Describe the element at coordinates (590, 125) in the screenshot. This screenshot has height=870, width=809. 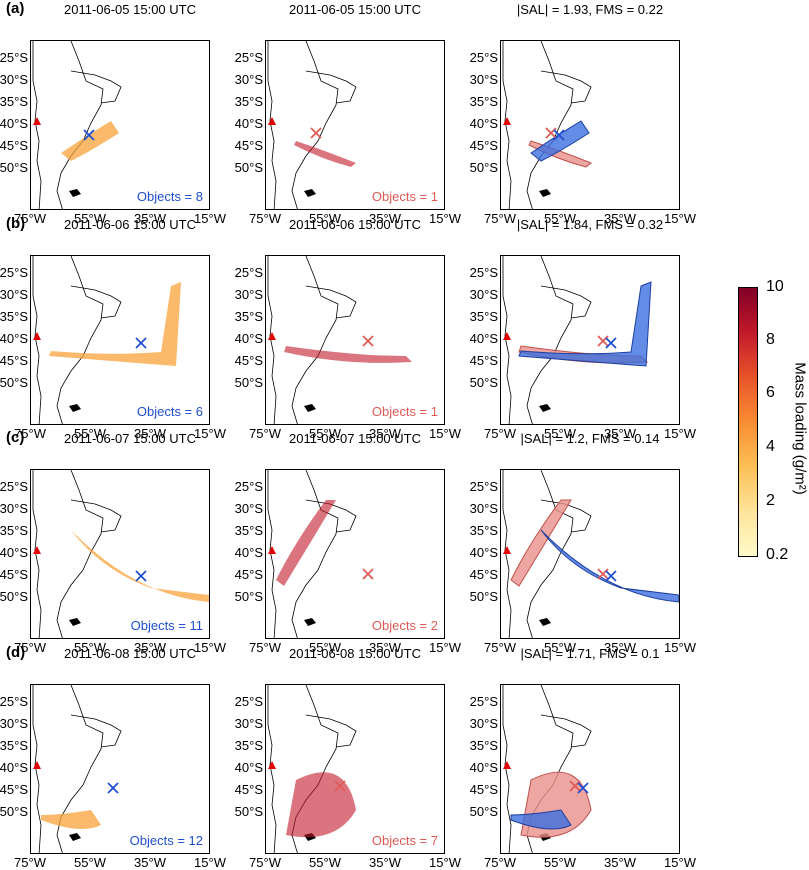
I see `comparison-map` at that location.